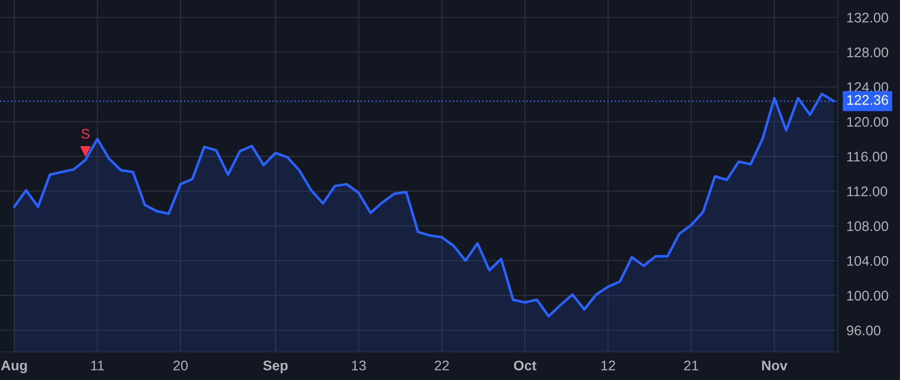  What do you see at coordinates (867, 100) in the screenshot?
I see `ref-line-label: 122.36` at bounding box center [867, 100].